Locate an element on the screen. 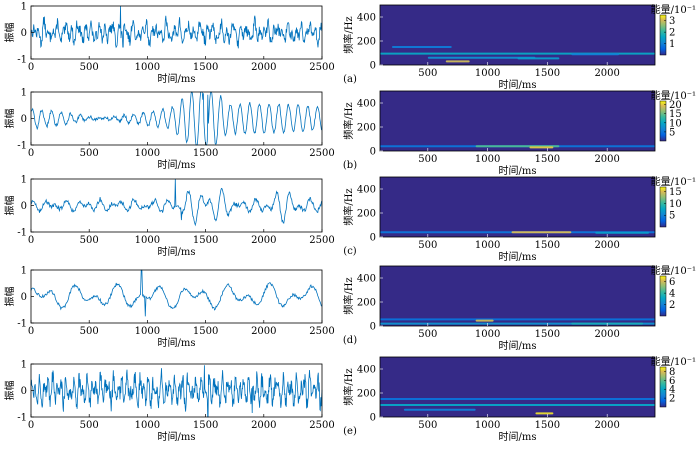 The width and height of the screenshot is (700, 449). colorbar-tick-label: 15 is located at coordinates (675, 114).